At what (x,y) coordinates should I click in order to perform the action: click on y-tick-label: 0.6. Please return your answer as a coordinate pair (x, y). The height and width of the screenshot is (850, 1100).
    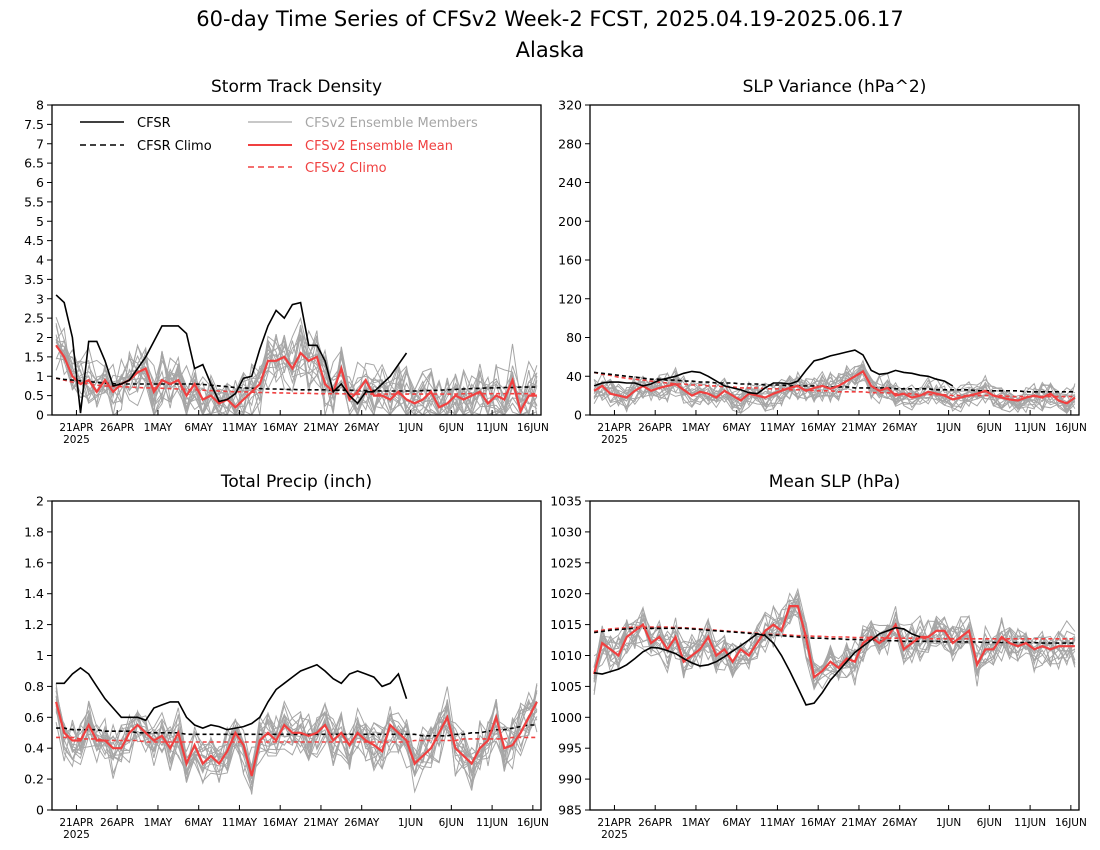
    Looking at the image, I should click on (34, 717).